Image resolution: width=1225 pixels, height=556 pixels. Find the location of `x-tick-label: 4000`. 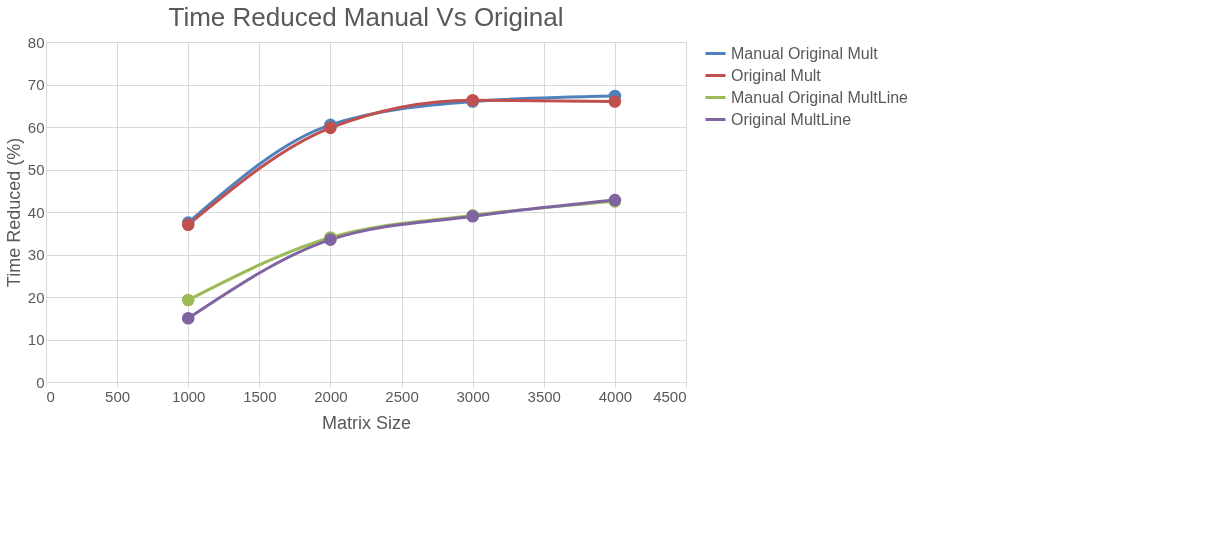

x-tick-label: 4000 is located at coordinates (615, 396).